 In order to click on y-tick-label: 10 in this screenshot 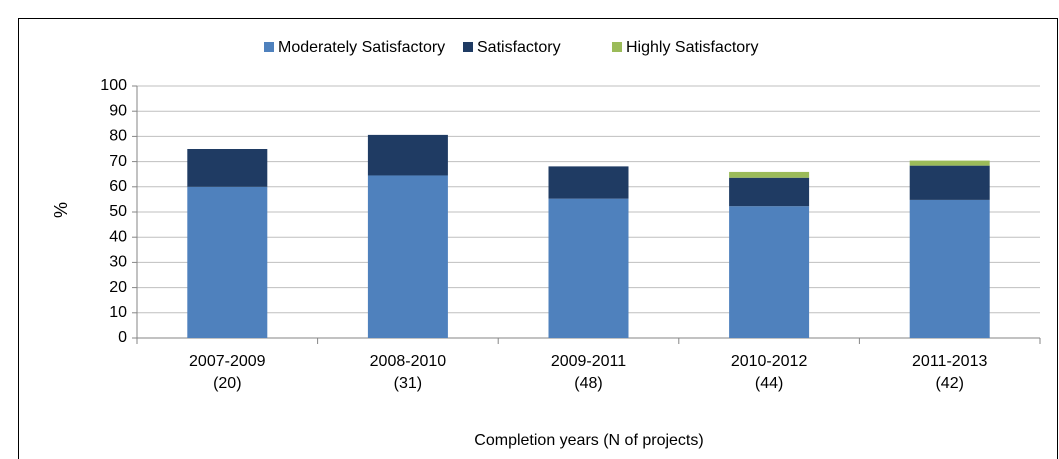, I will do `click(118, 312)`.